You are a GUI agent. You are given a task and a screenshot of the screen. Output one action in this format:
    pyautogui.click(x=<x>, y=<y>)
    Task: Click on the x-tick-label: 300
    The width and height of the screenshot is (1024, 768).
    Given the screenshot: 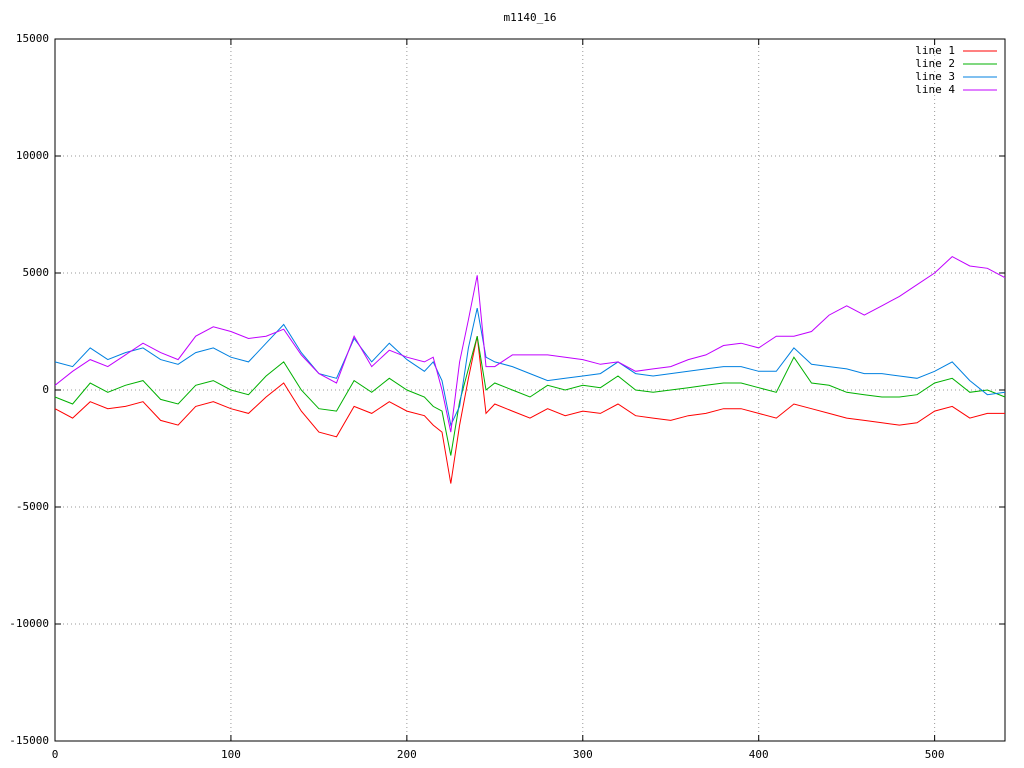 What is the action you would take?
    pyautogui.click(x=583, y=754)
    